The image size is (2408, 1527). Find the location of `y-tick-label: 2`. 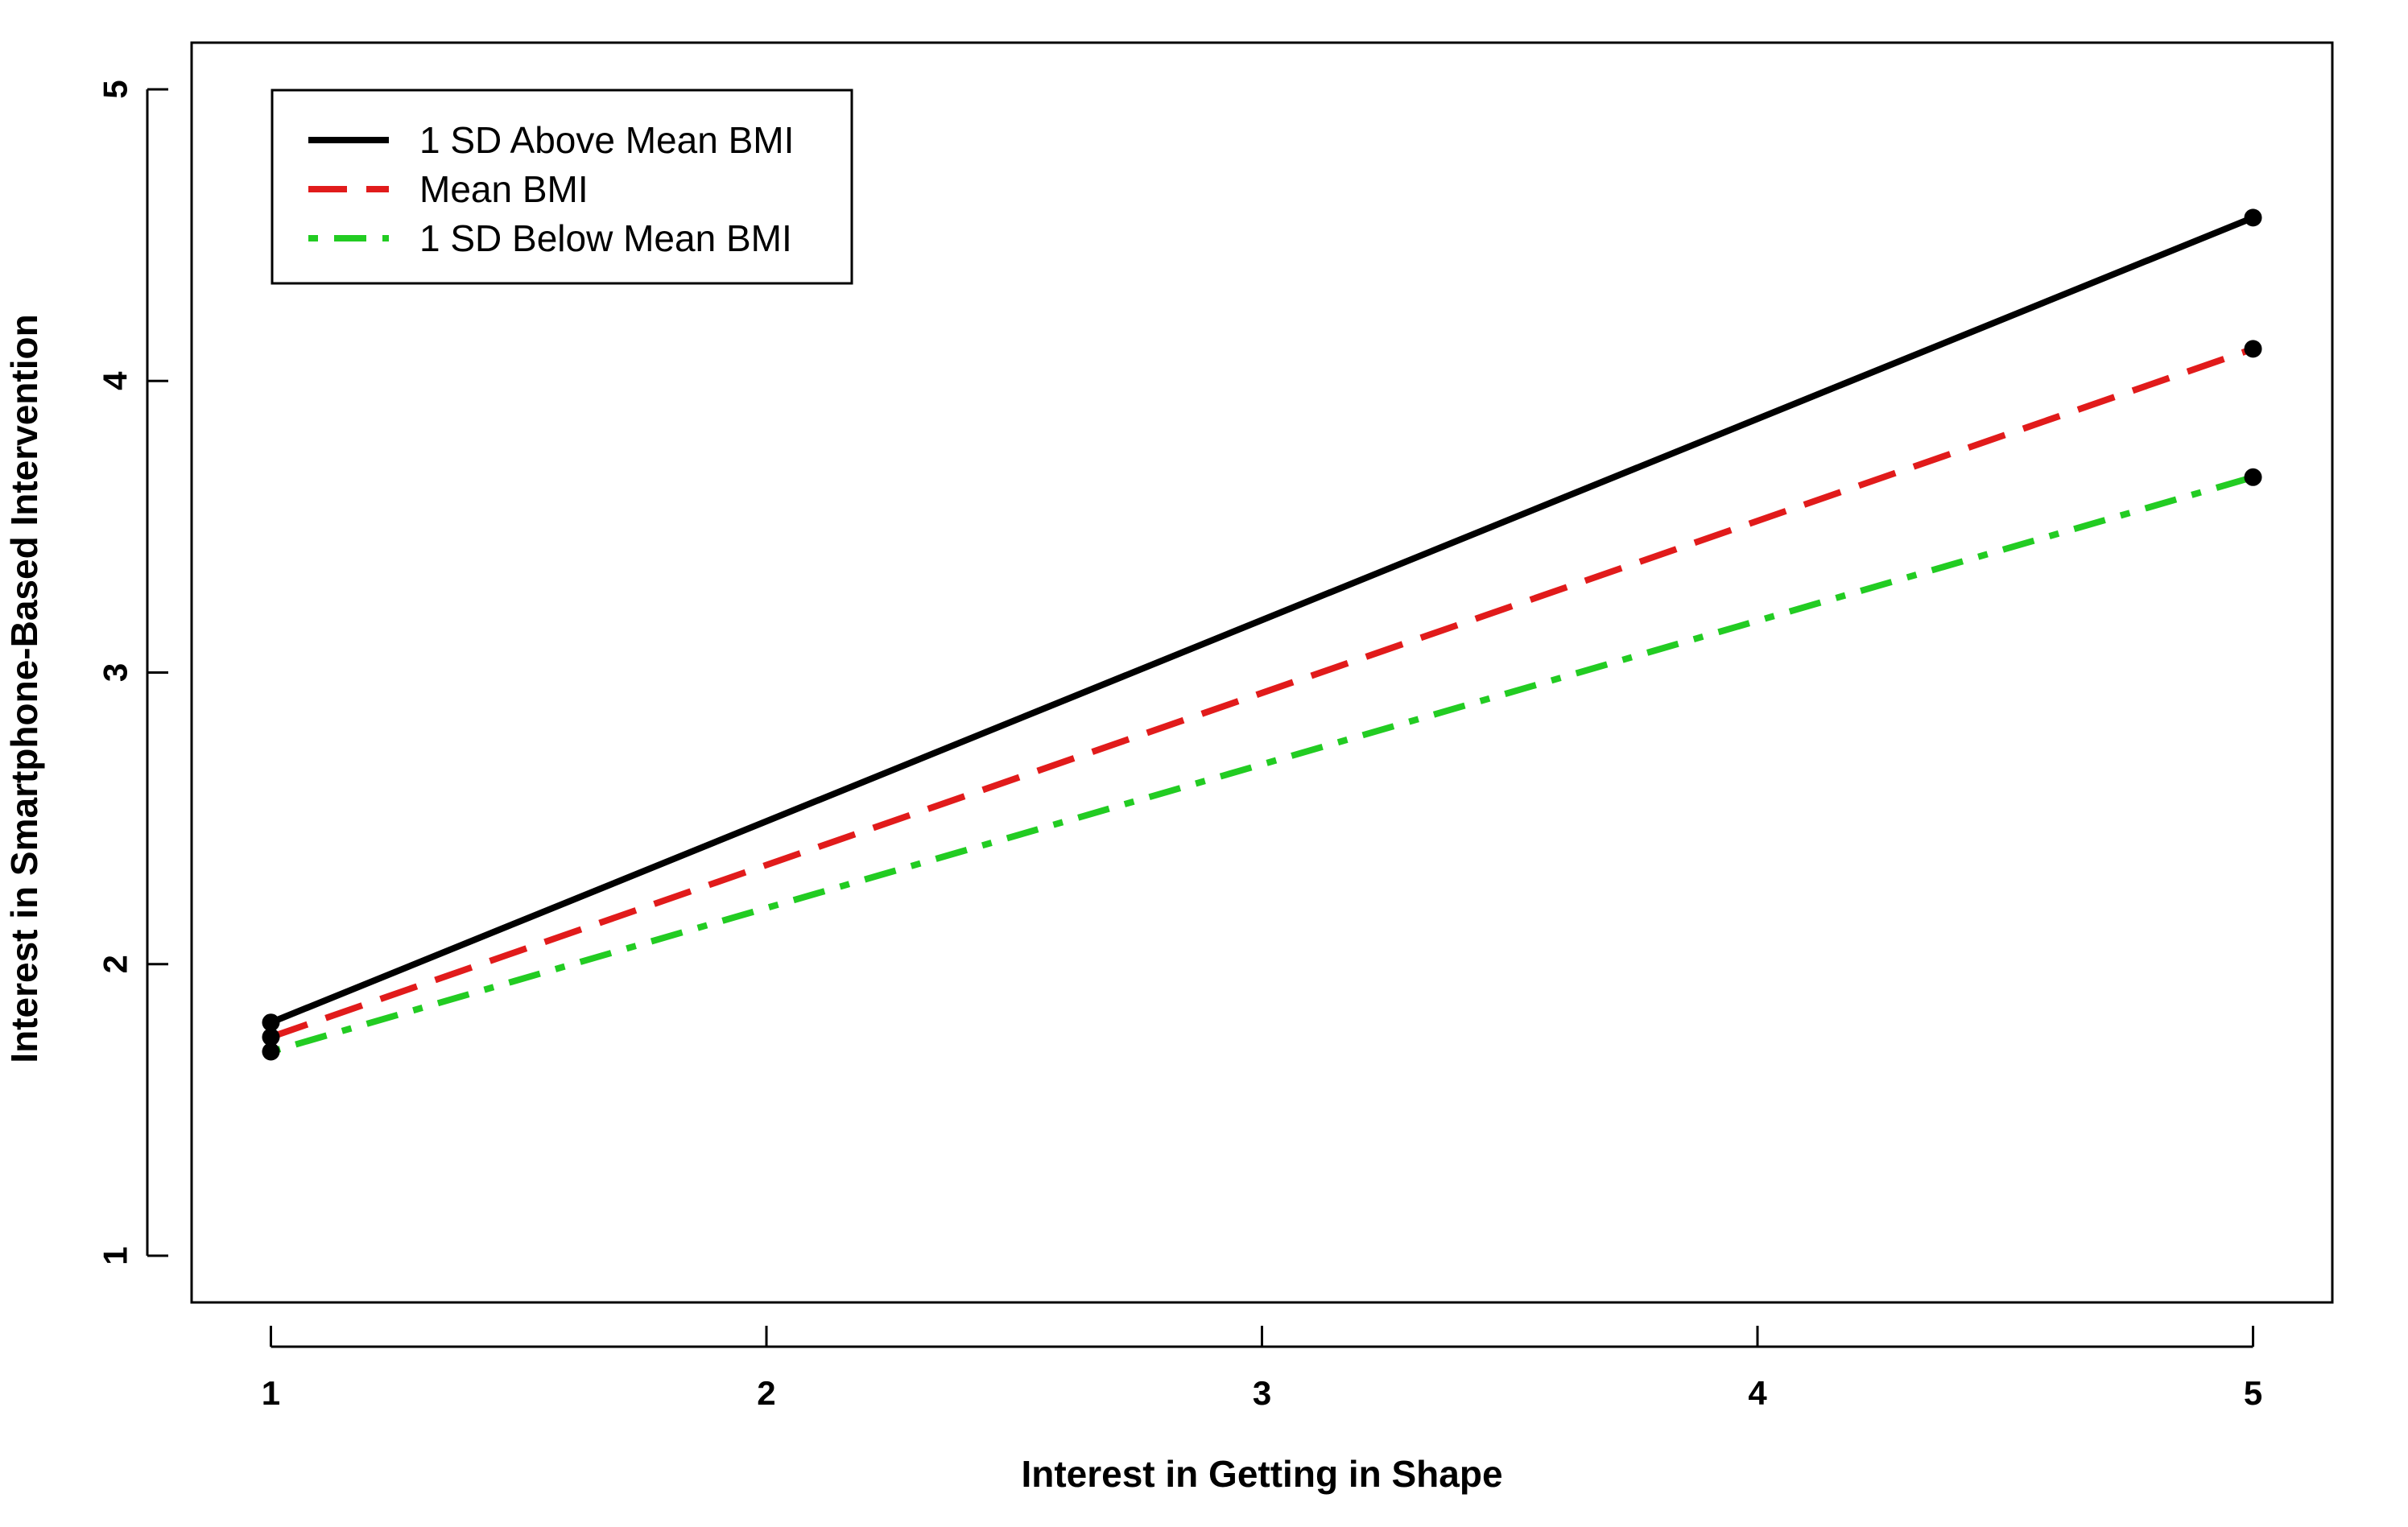

y-tick-label: 2 is located at coordinates (115, 964).